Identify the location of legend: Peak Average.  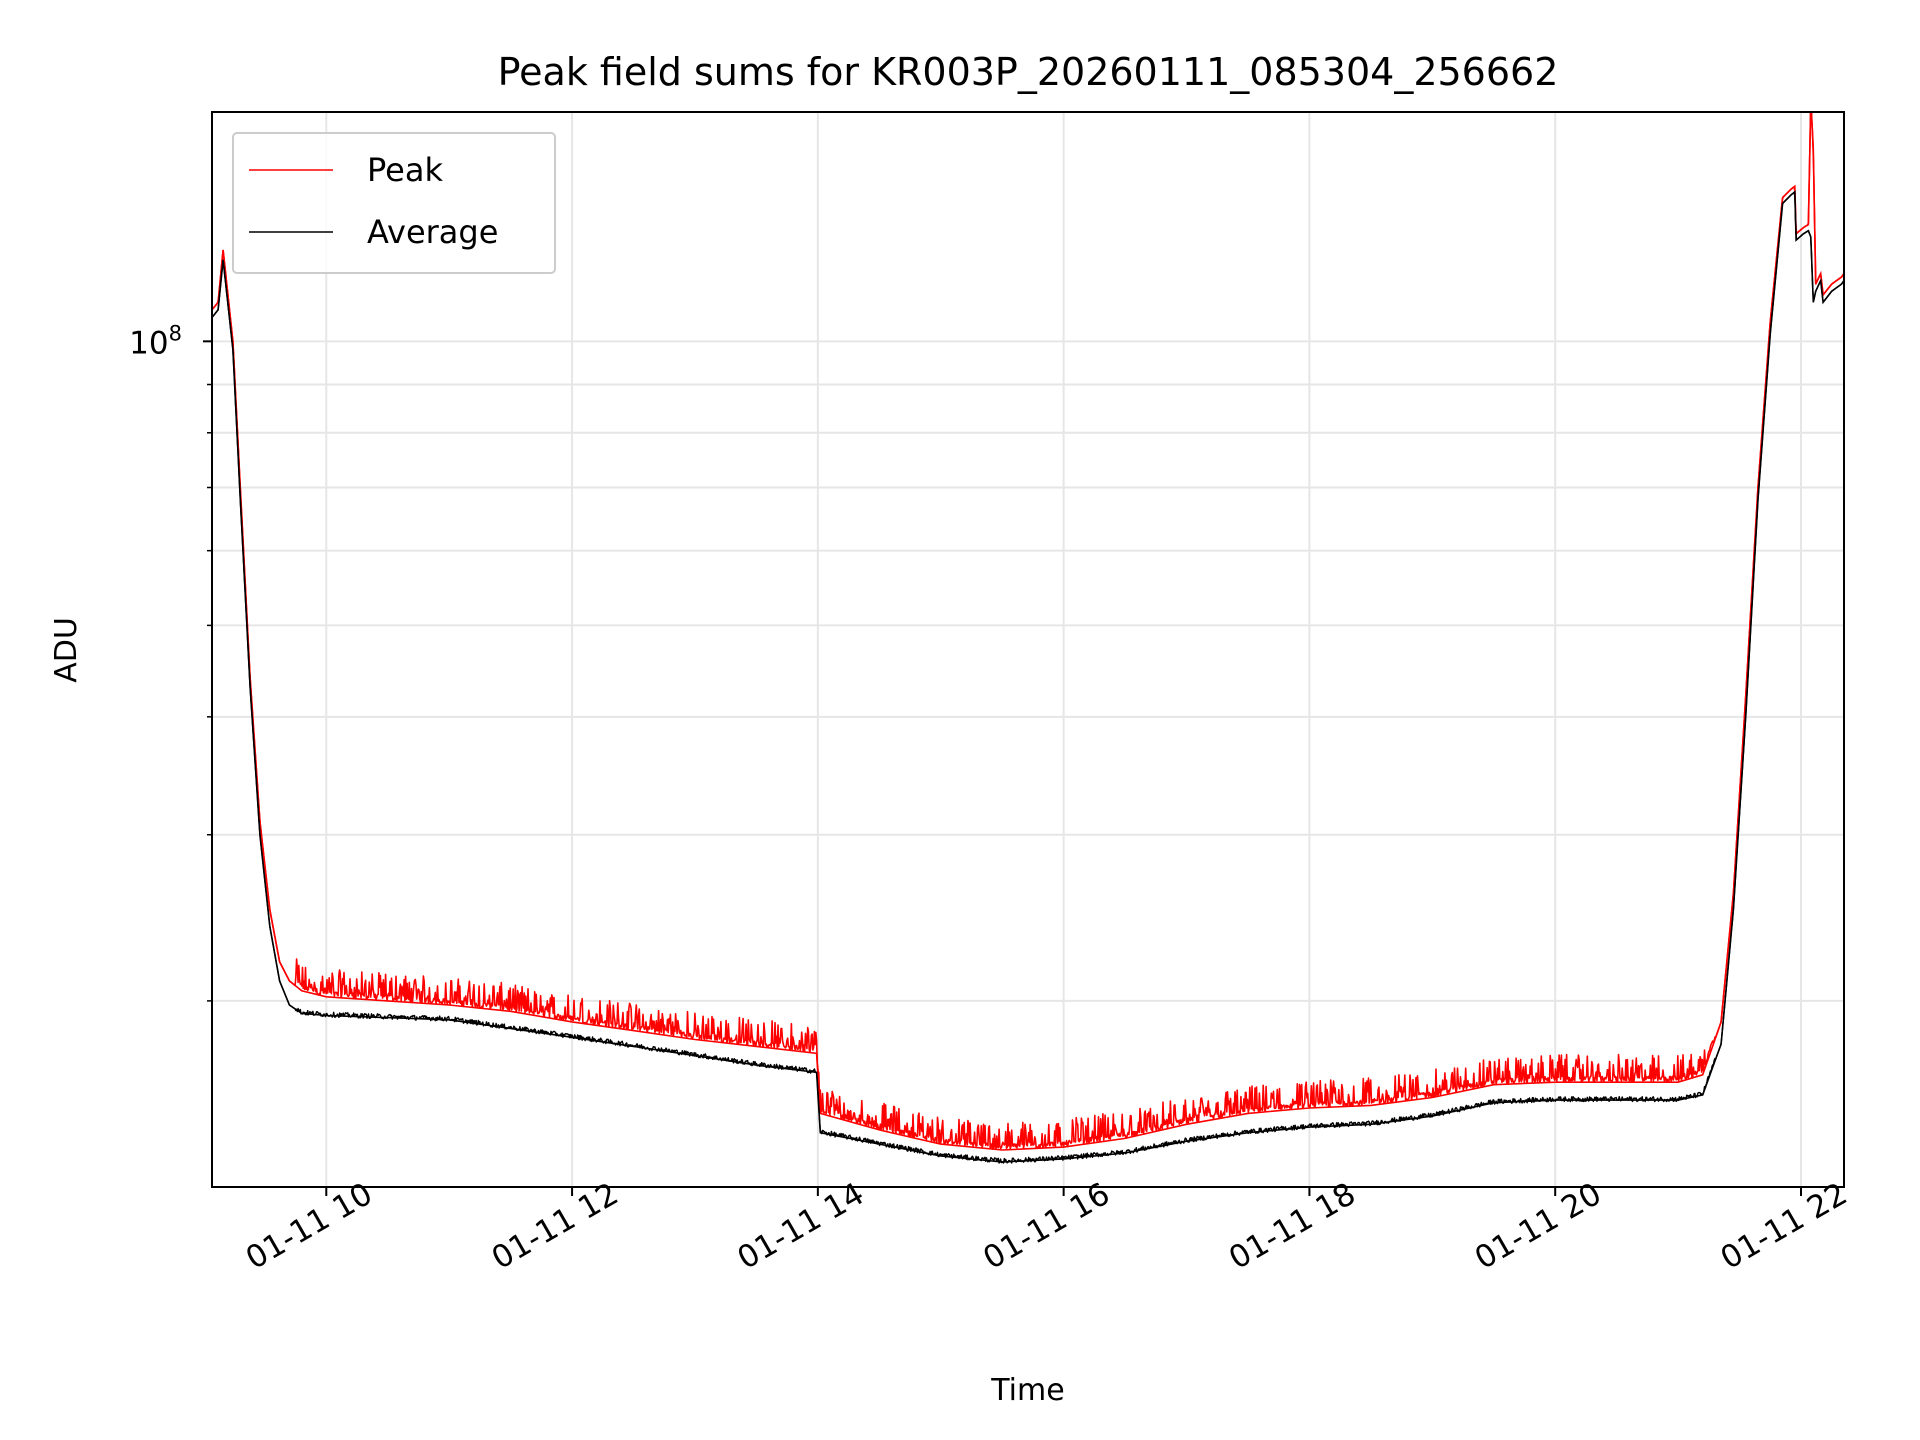
(394, 203).